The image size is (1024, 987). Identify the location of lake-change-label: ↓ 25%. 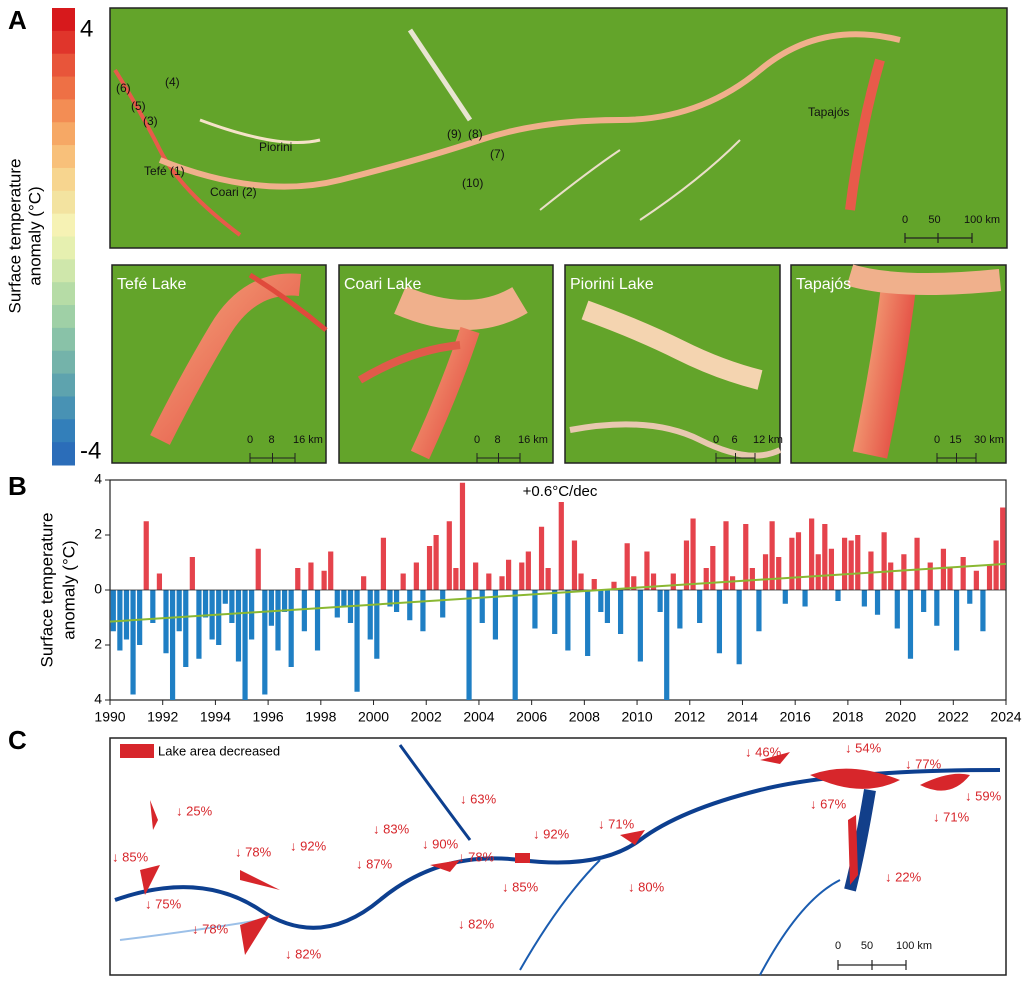
(194, 810).